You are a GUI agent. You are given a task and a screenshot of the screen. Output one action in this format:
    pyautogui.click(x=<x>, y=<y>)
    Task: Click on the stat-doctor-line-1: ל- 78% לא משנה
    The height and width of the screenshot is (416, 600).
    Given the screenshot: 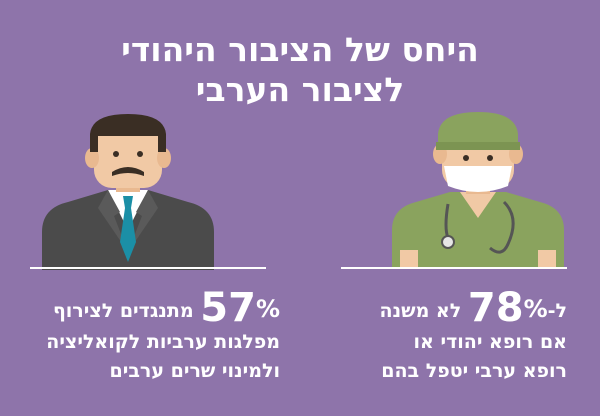 What is the action you would take?
    pyautogui.click(x=442, y=308)
    